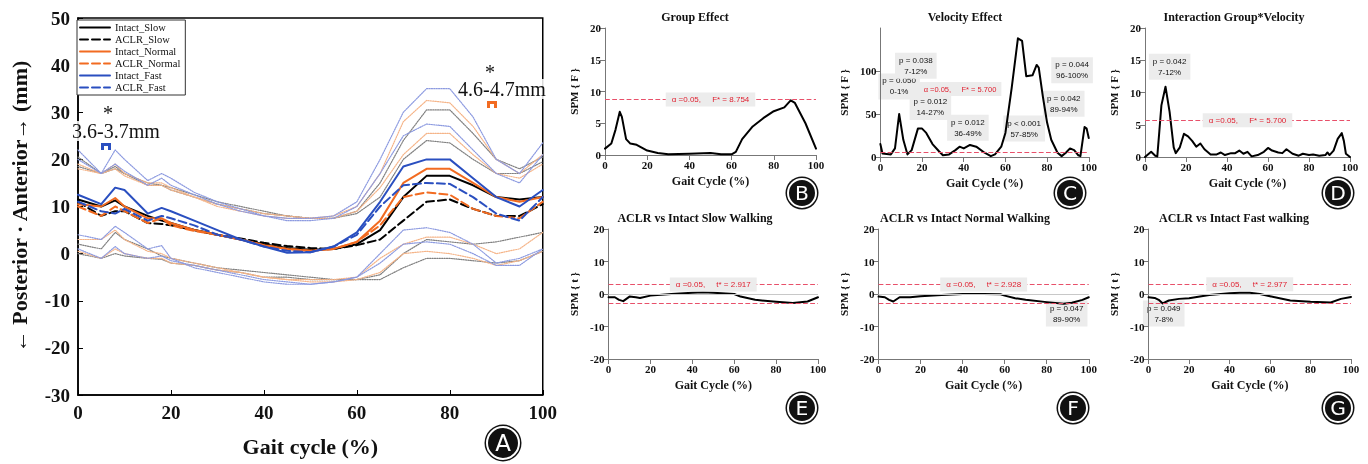 The height and width of the screenshot is (464, 1368). Describe the element at coordinates (598, 123) in the screenshot. I see `y-tick-label: 5` at that location.